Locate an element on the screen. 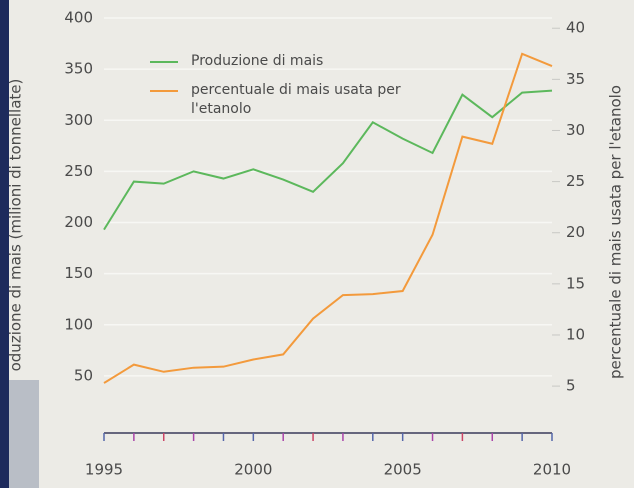 This screenshot has height=488, width=634. legend-label: percentuale di mais usata per l'etanolo is located at coordinates (296, 99).